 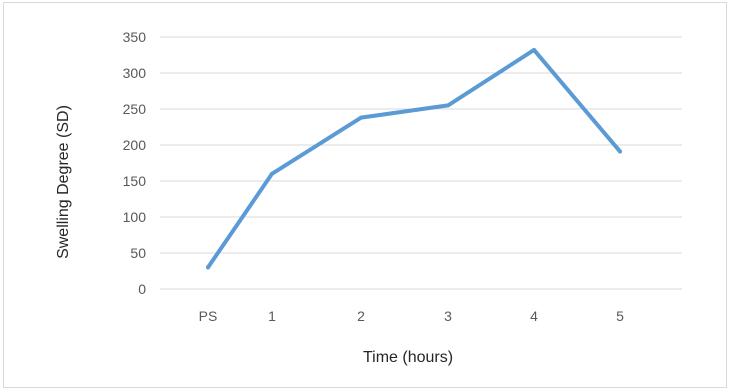 I want to click on x-tick-label: 3, so click(x=448, y=316).